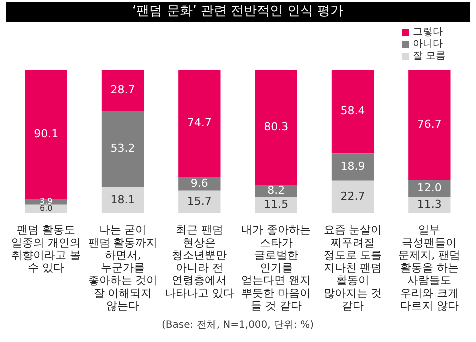 This screenshot has width=476, height=342. I want to click on x-tick-label: 최근 팬덤 현상은 청소년뿐만 아니라 전 연령층에서 나타나고 있다, so click(199, 262).